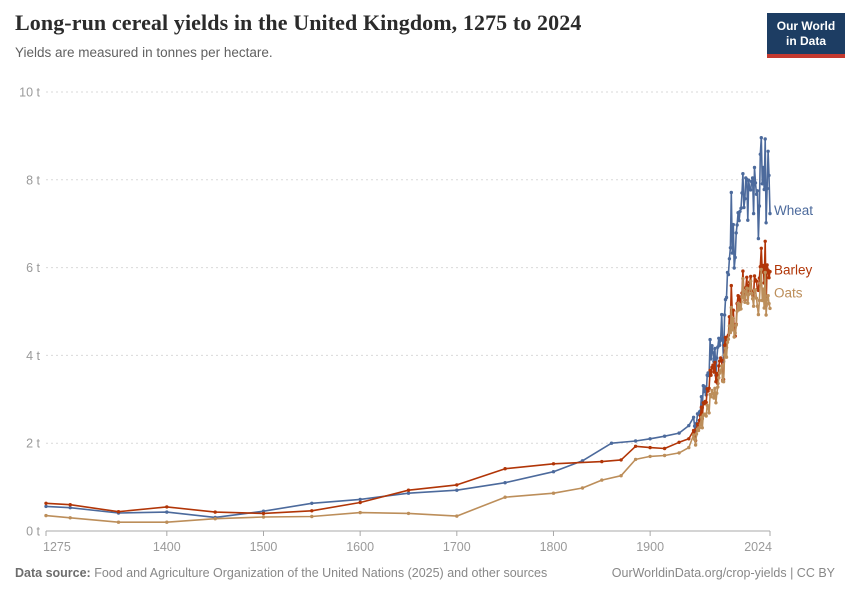 This screenshot has width=850, height=600. What do you see at coordinates (264, 547) in the screenshot?
I see `x-tick-label: 1500` at bounding box center [264, 547].